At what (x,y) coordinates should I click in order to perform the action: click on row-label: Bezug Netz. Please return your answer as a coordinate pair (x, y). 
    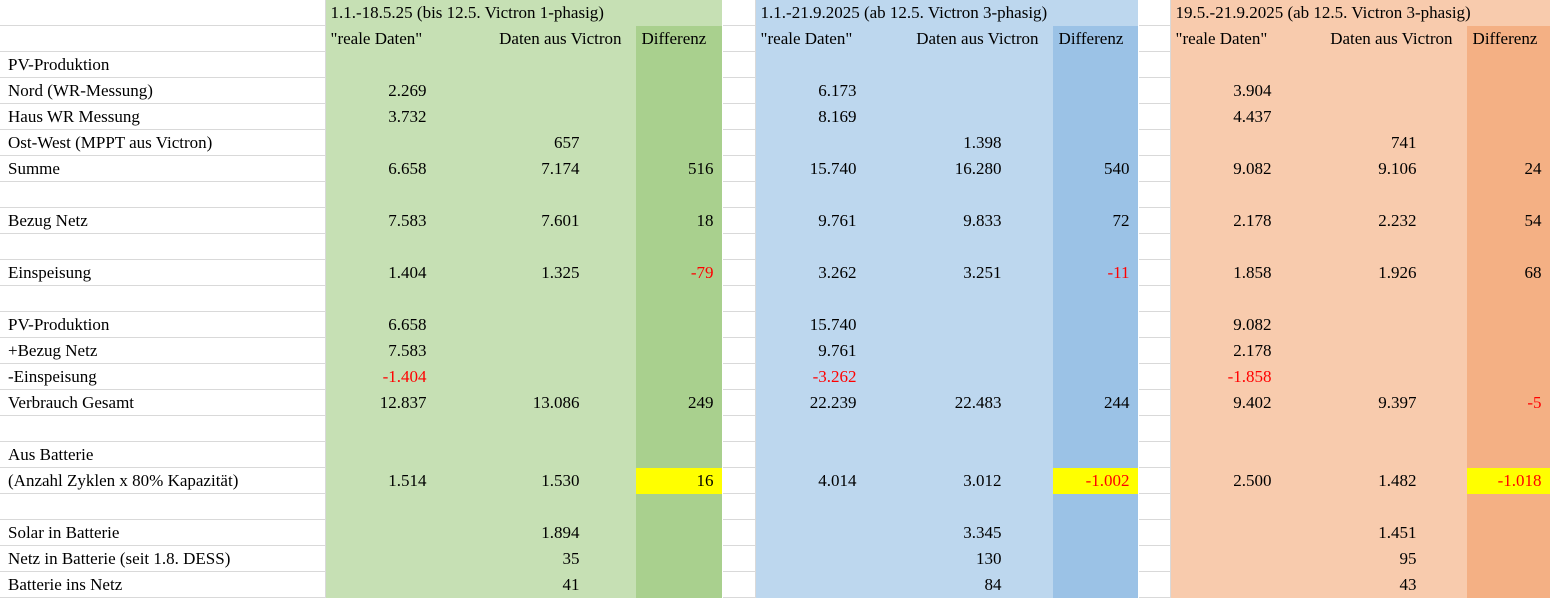
    Looking at the image, I should click on (163, 220).